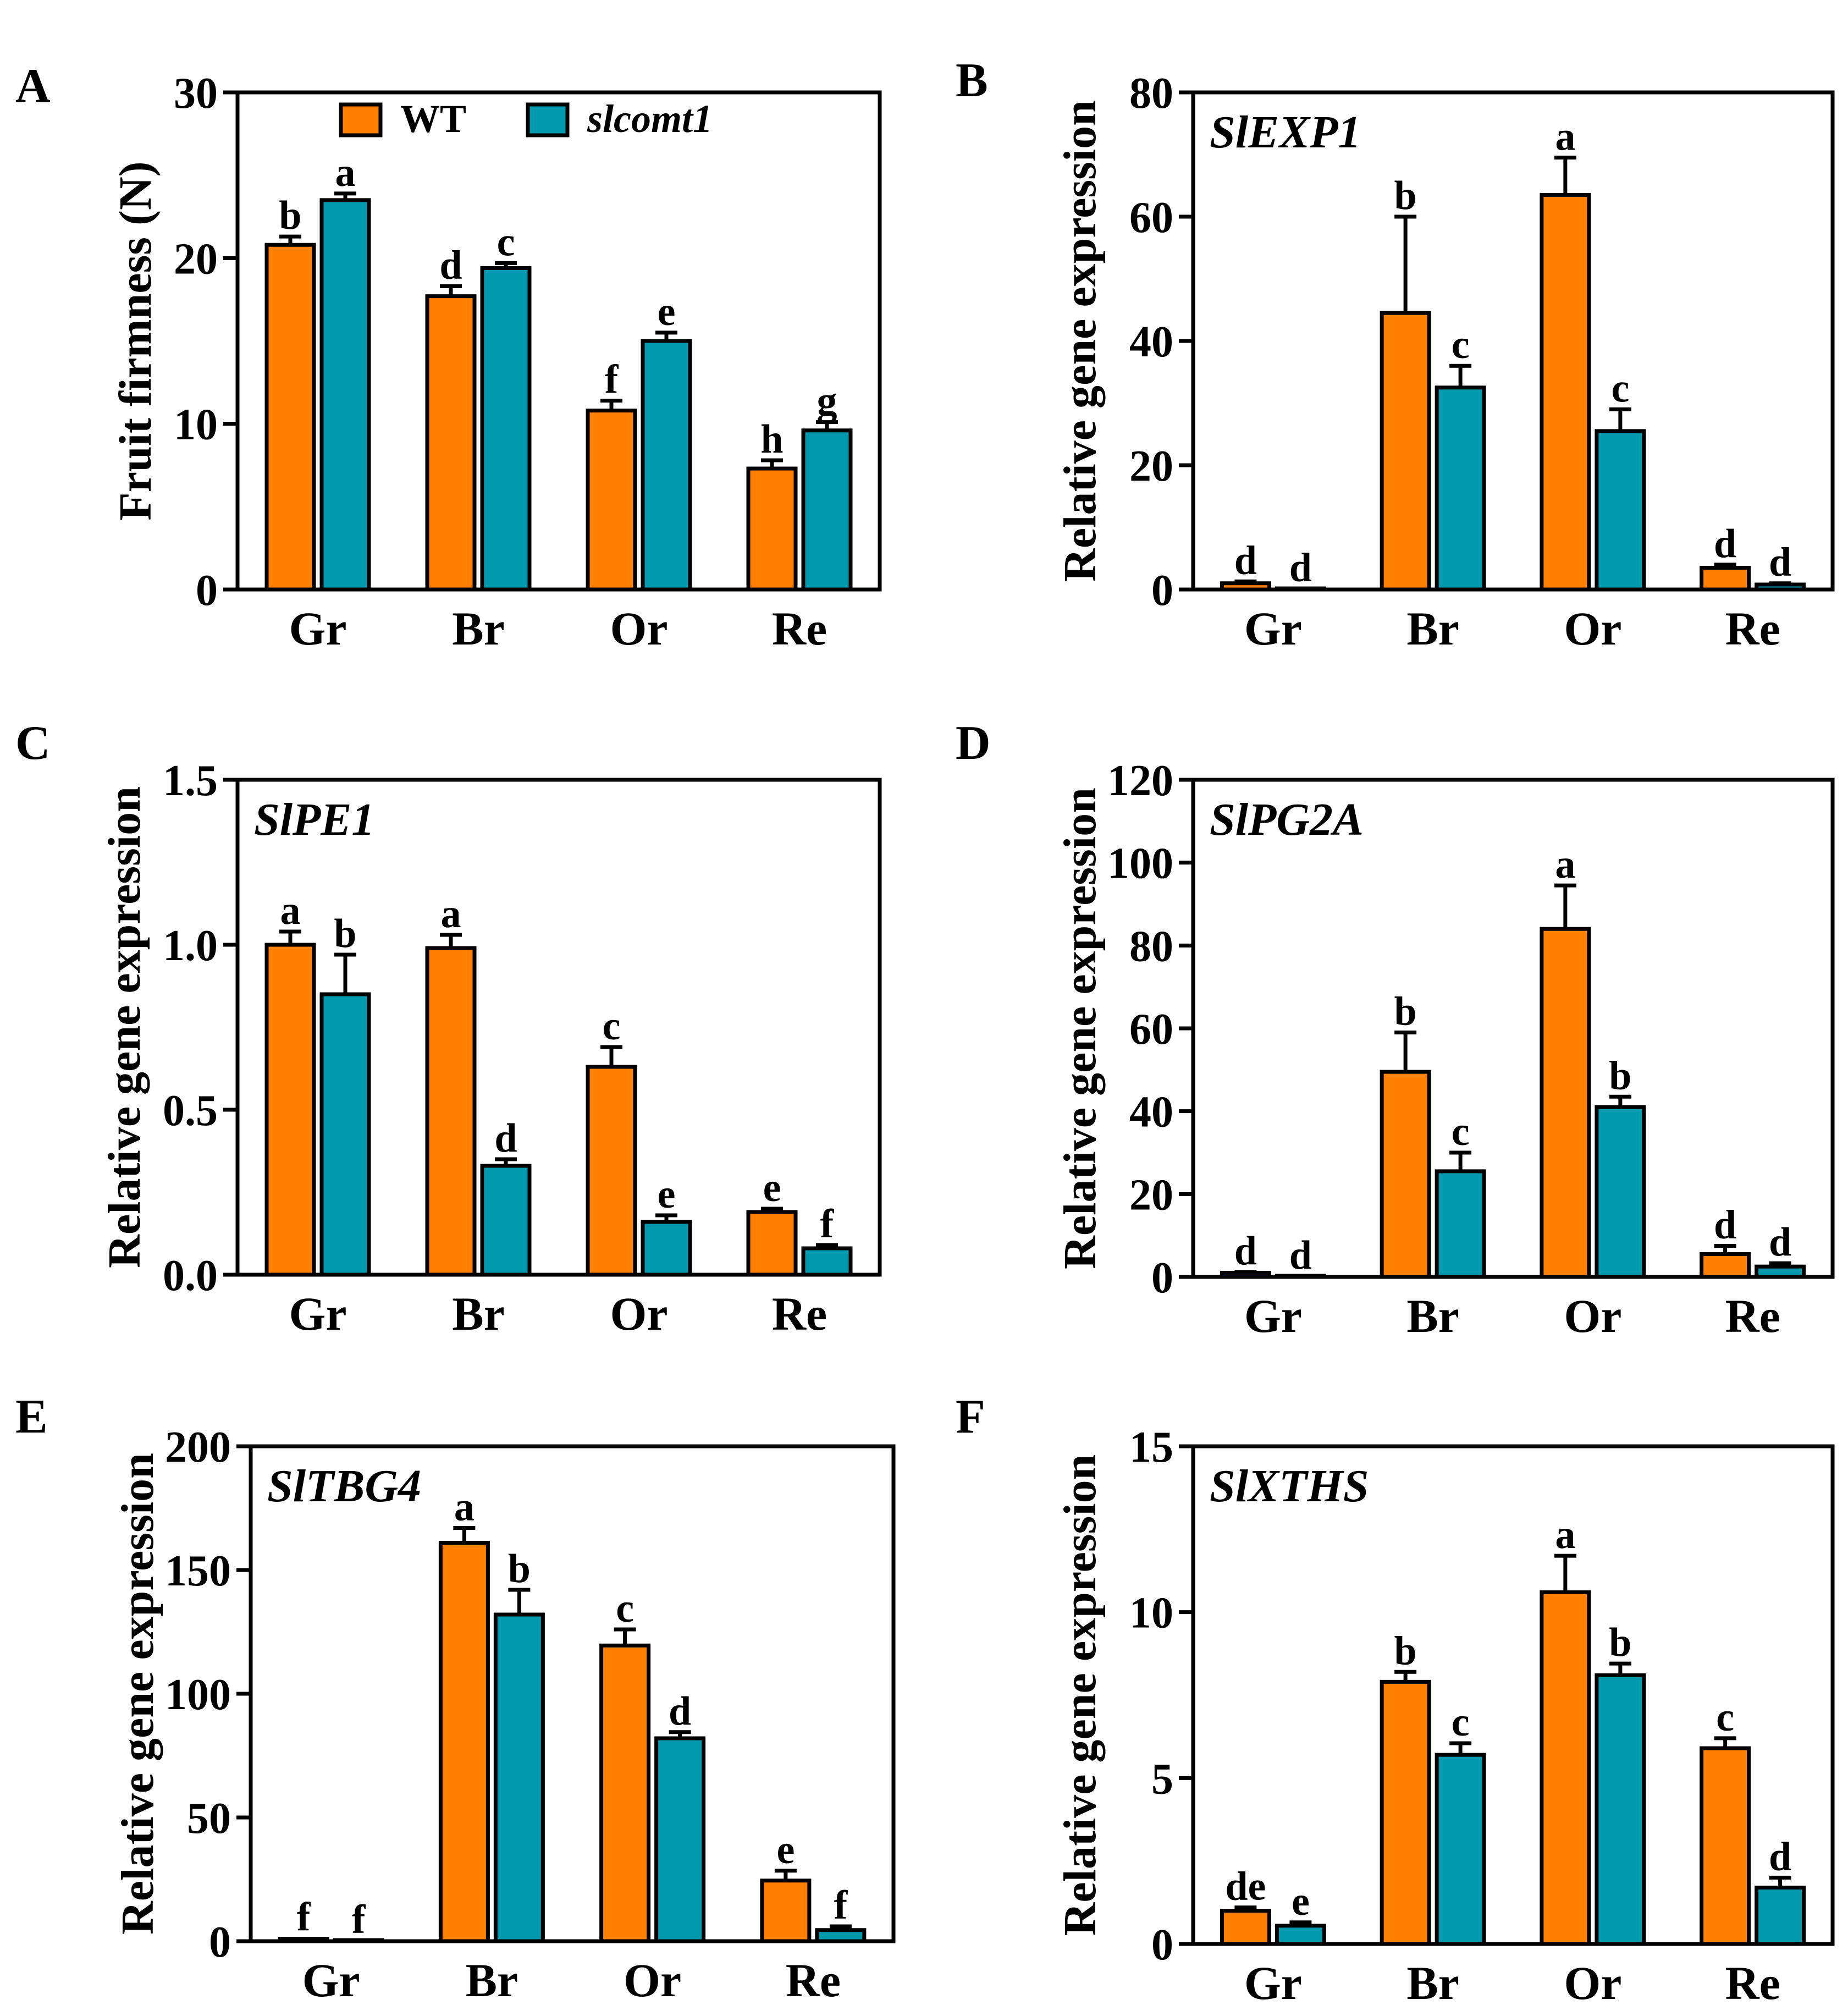  Describe the element at coordinates (1287, 819) in the screenshot. I see `chart-title: SlPG2A` at that location.